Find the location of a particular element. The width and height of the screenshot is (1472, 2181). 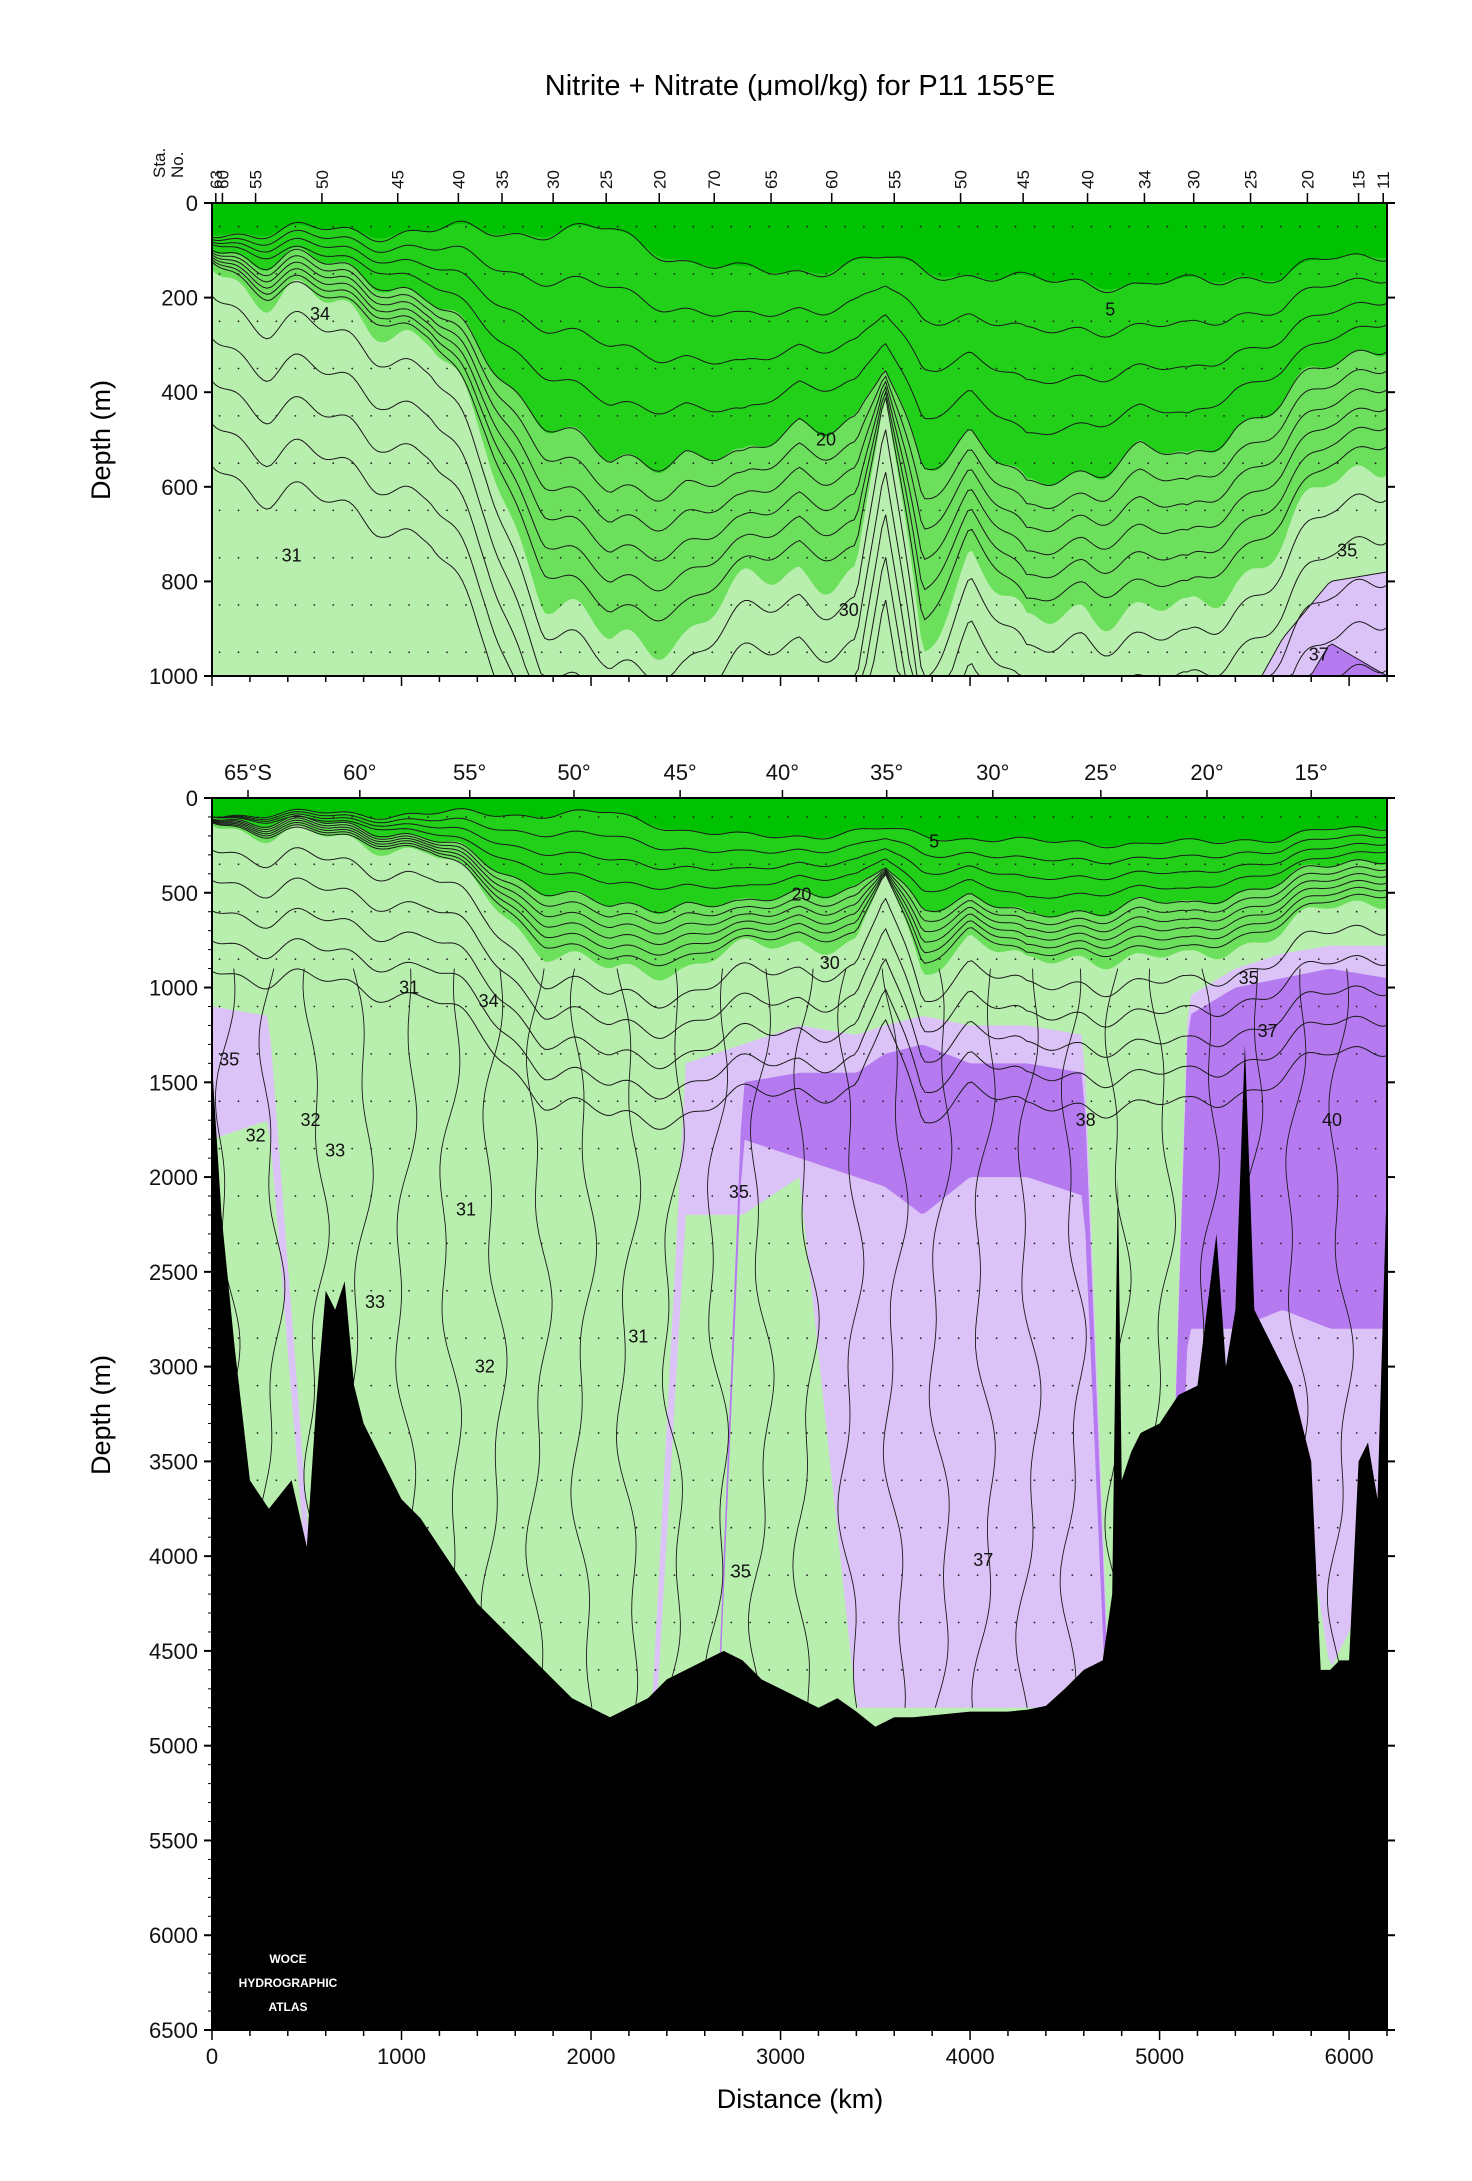

contour-value-label: 32 is located at coordinates (310, 1120).